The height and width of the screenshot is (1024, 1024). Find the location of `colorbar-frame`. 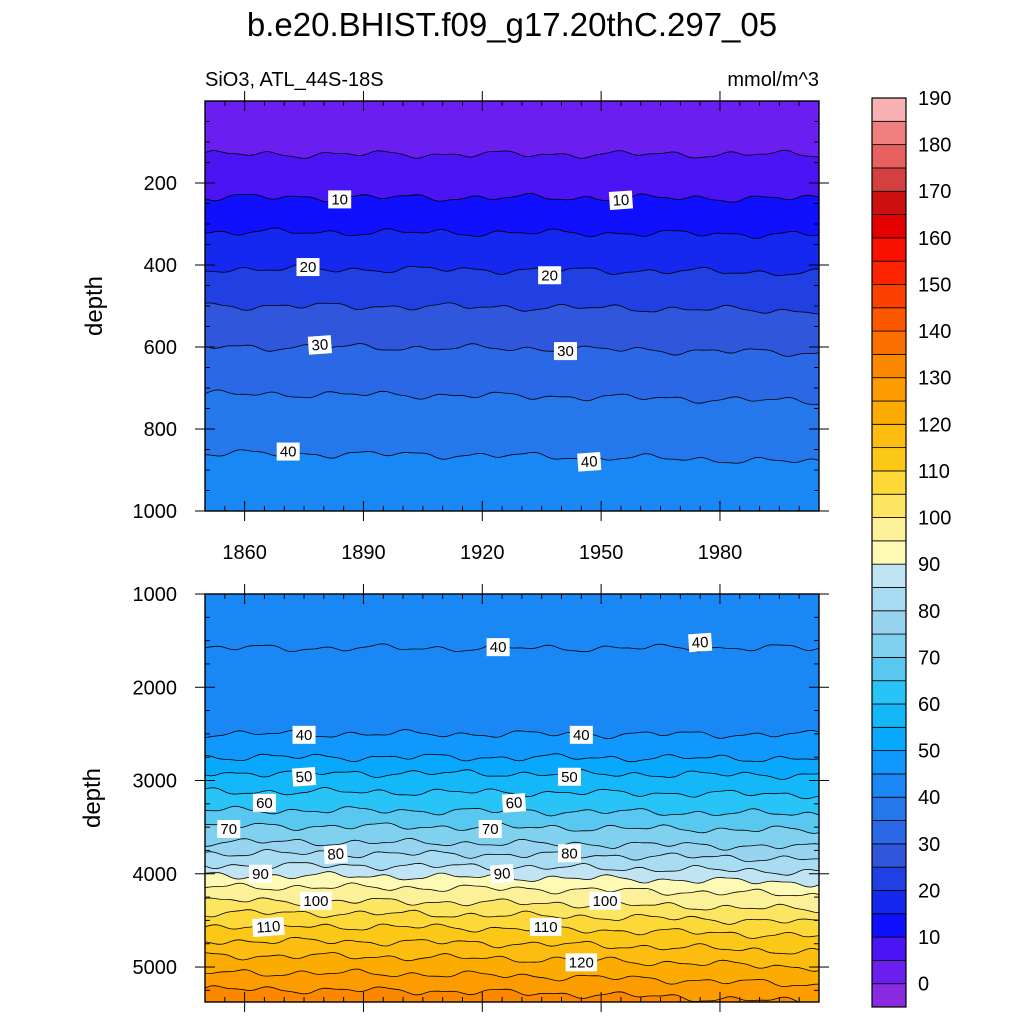

colorbar-frame is located at coordinates (889, 552).